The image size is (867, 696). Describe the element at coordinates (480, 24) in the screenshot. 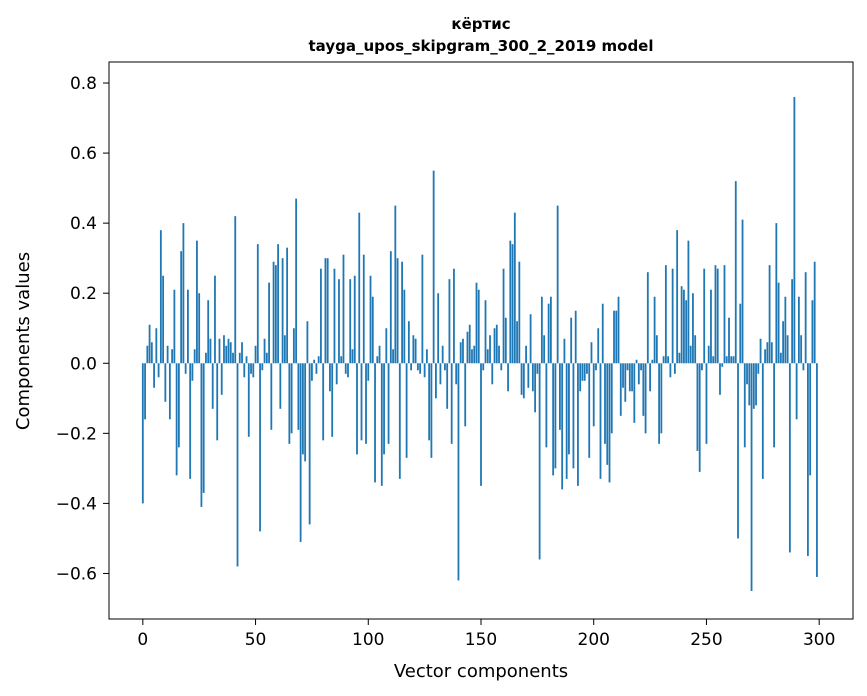

I see `chart-title: кёртис` at that location.